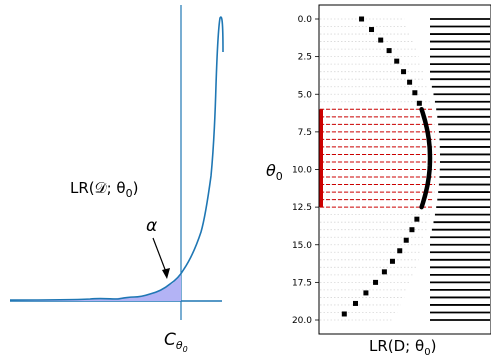  I want to click on y-tick-label: 2.5, so click(305, 58).